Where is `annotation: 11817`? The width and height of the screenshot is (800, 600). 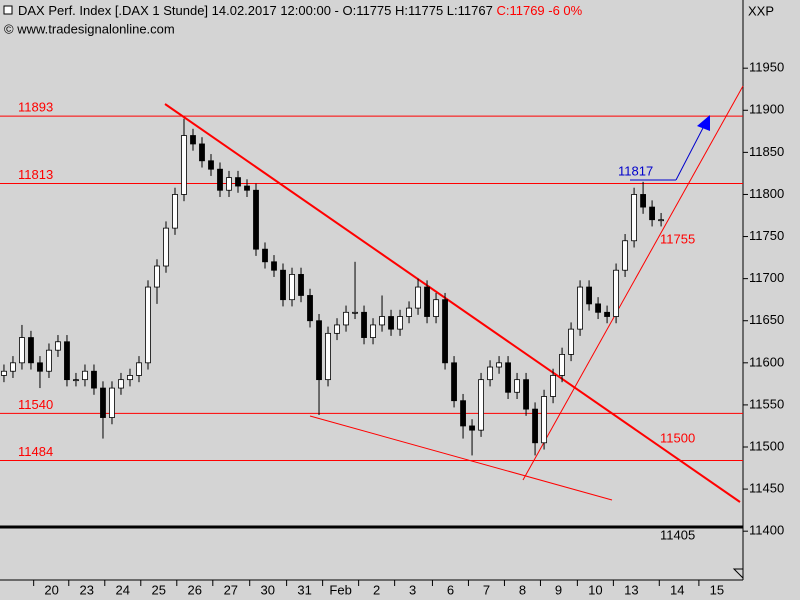
annotation: 11817 is located at coordinates (635, 170).